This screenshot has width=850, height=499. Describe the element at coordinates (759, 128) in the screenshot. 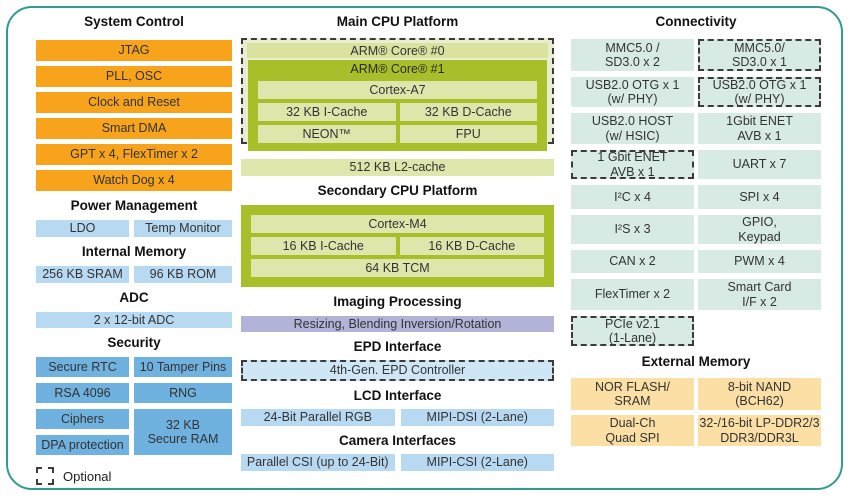

I see `block-1gbit-enet-avb: 1Gbit ENET AVB x 1` at that location.